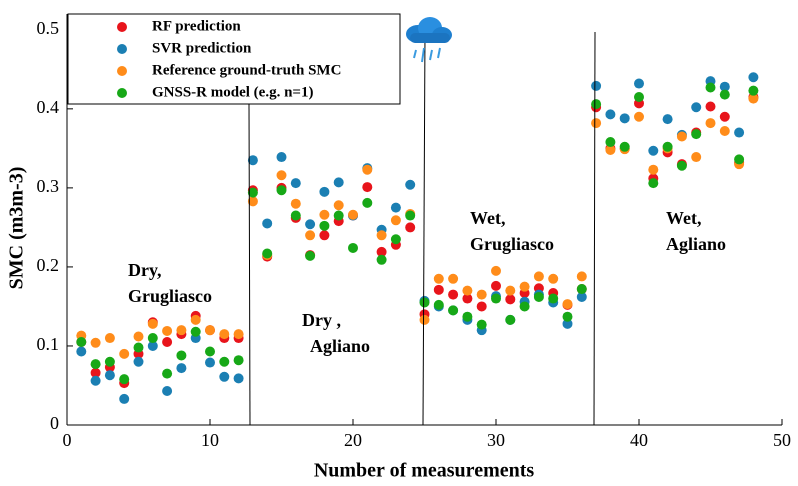 This screenshot has width=798, height=486. What do you see at coordinates (48, 28) in the screenshot?
I see `y-tick-label: 0.5` at bounding box center [48, 28].